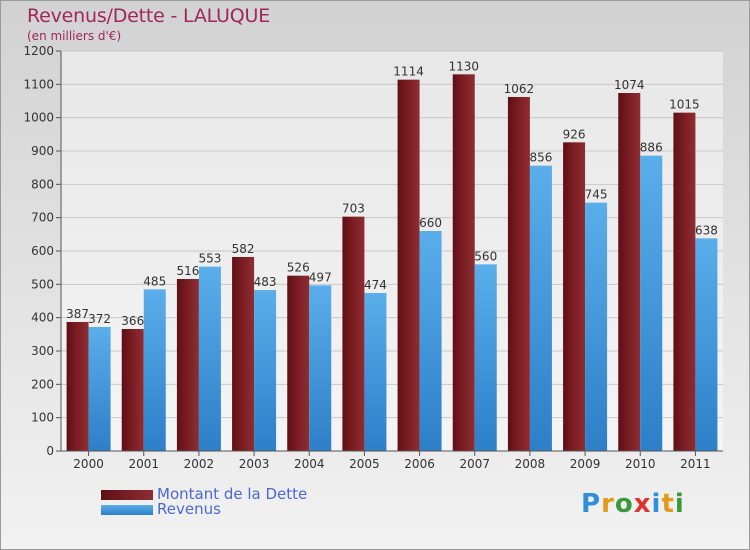  What do you see at coordinates (540, 158) in the screenshot?
I see `data-label-revenus: 856` at bounding box center [540, 158].